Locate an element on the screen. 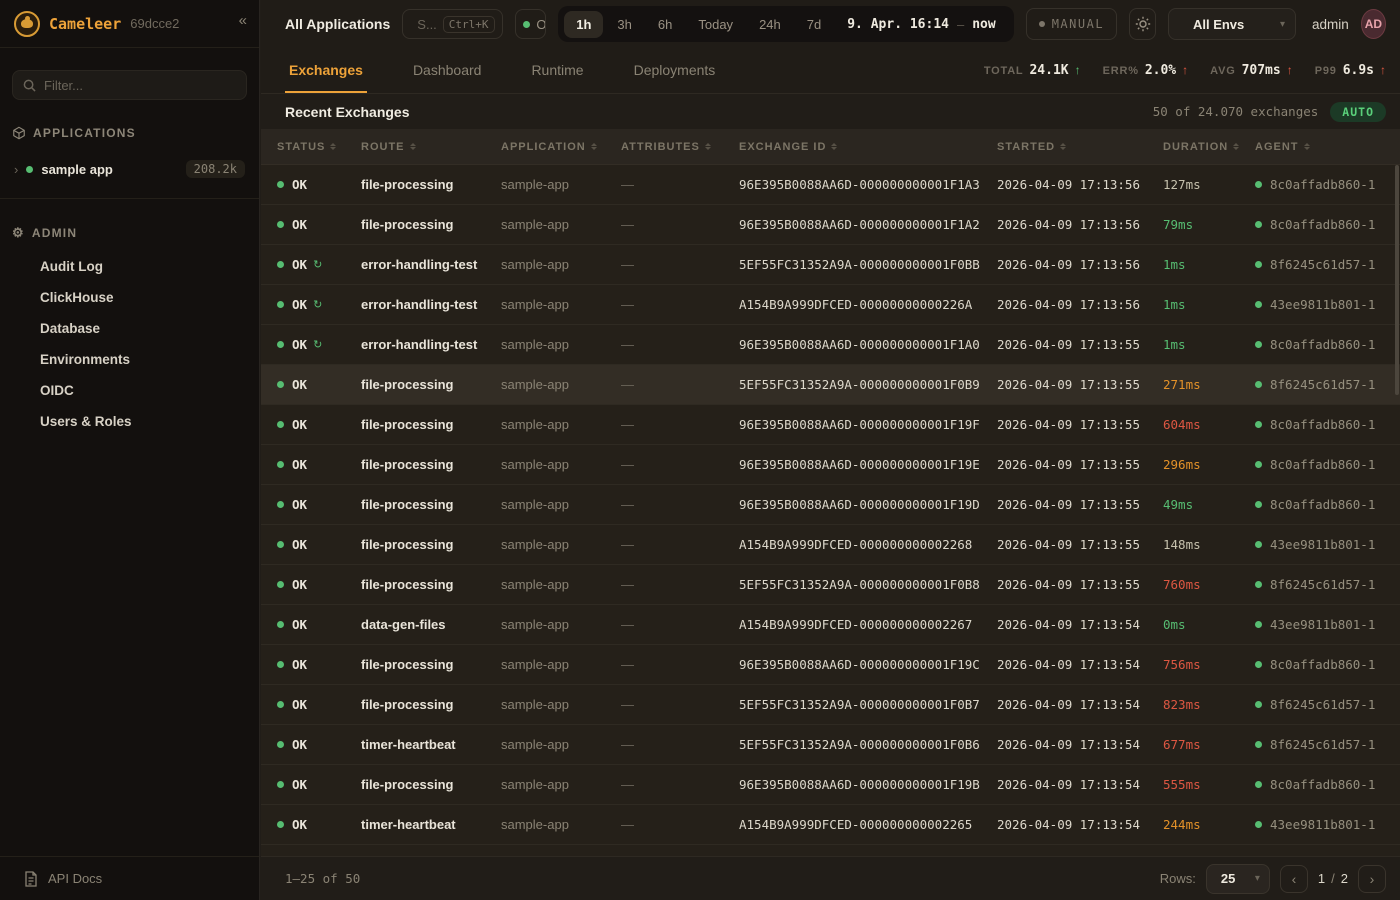 This screenshot has height=900, width=1400. search-shortcut-badge: Ctrl+K is located at coordinates (468, 24).